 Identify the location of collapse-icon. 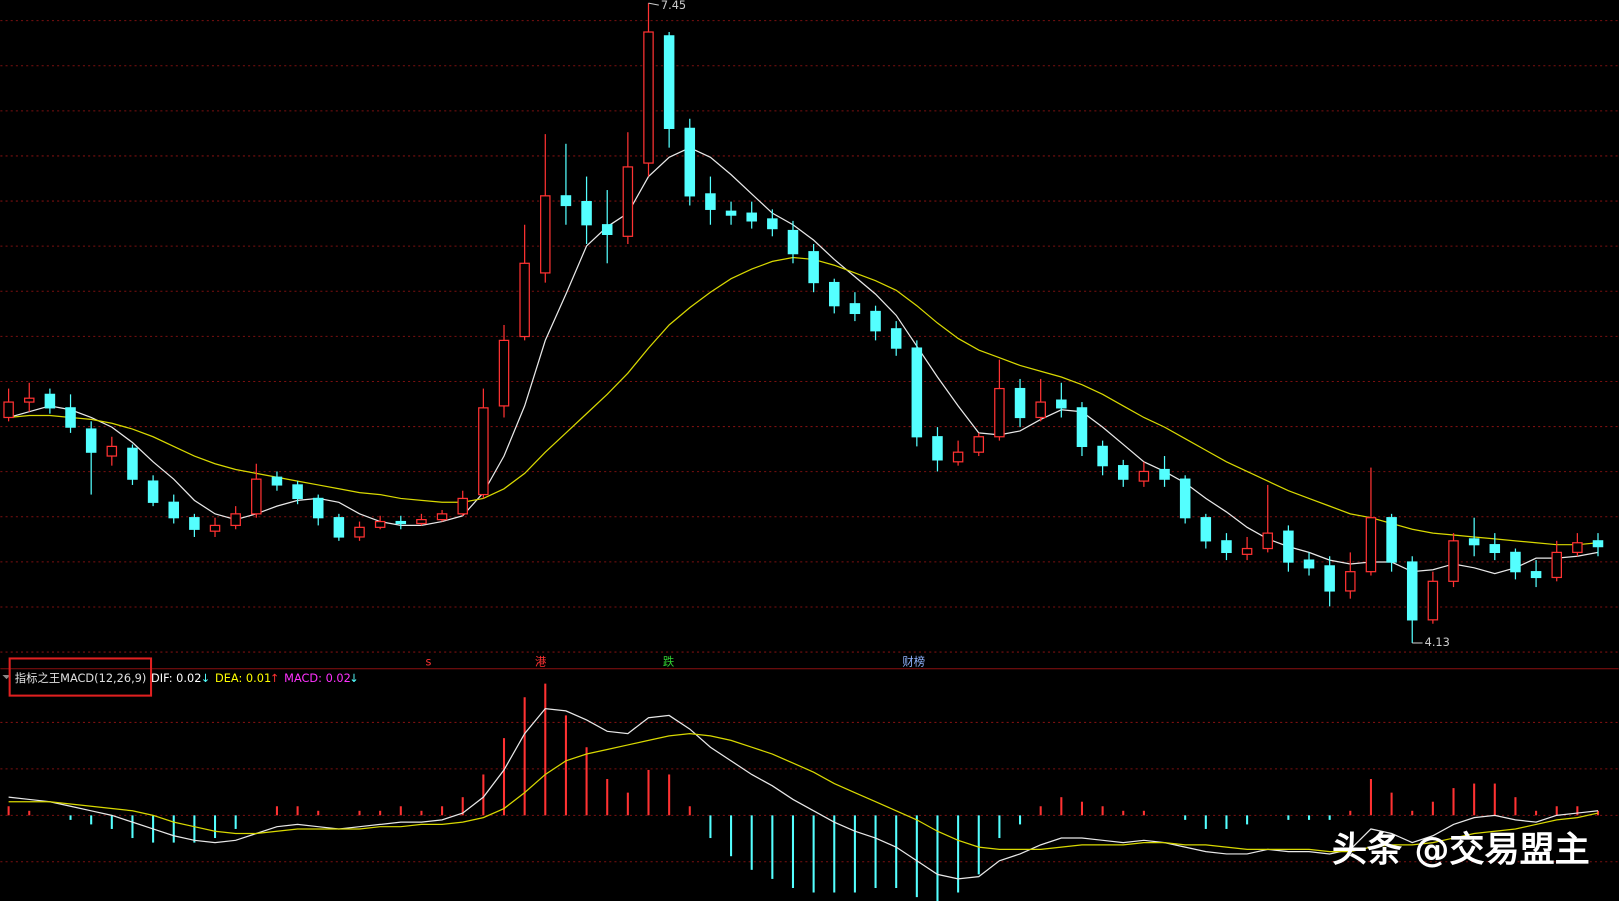
(6, 677).